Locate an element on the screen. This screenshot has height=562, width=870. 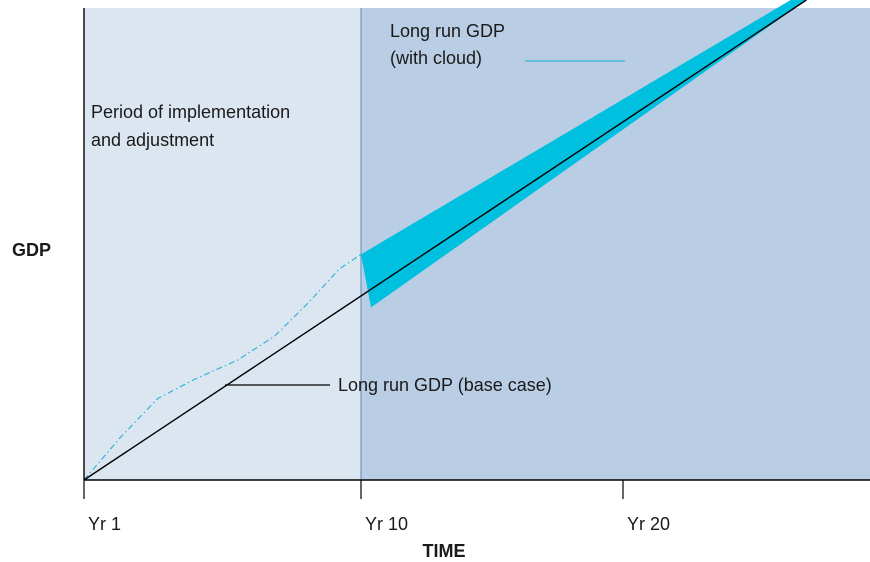
adjustment-period-label-line-1: Period of implementation is located at coordinates (190, 112).